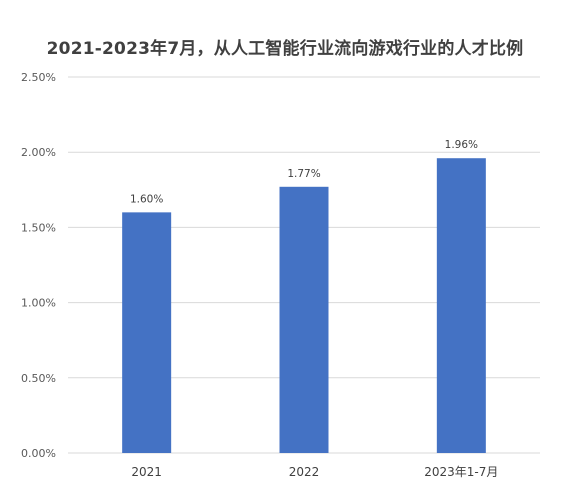 This screenshot has height=499, width=570. What do you see at coordinates (38, 265) in the screenshot?
I see `y-axis-ticks: 0.00% 0.50% 1.00% 1.50% 2.00% 2.50%` at bounding box center [38, 265].